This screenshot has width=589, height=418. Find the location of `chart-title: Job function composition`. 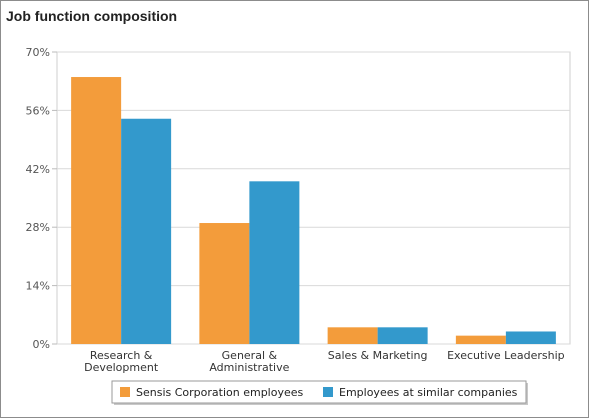

chart-title: Job function composition is located at coordinates (92, 16).